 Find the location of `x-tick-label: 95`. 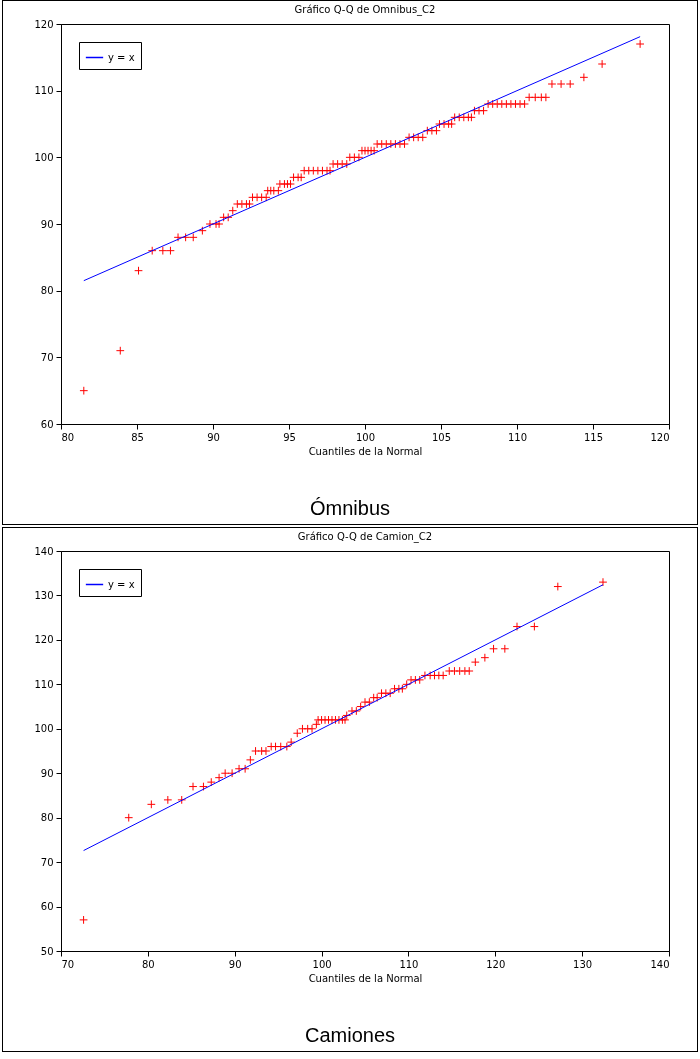

x-tick-label: 95 is located at coordinates (289, 437).